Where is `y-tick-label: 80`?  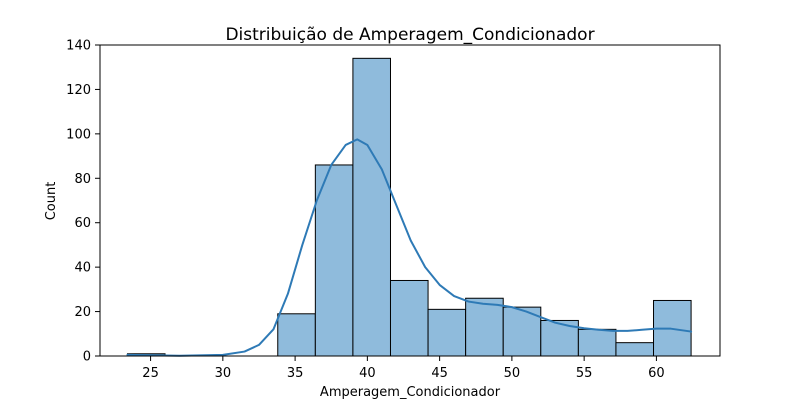 y-tick-label: 80 is located at coordinates (82, 179).